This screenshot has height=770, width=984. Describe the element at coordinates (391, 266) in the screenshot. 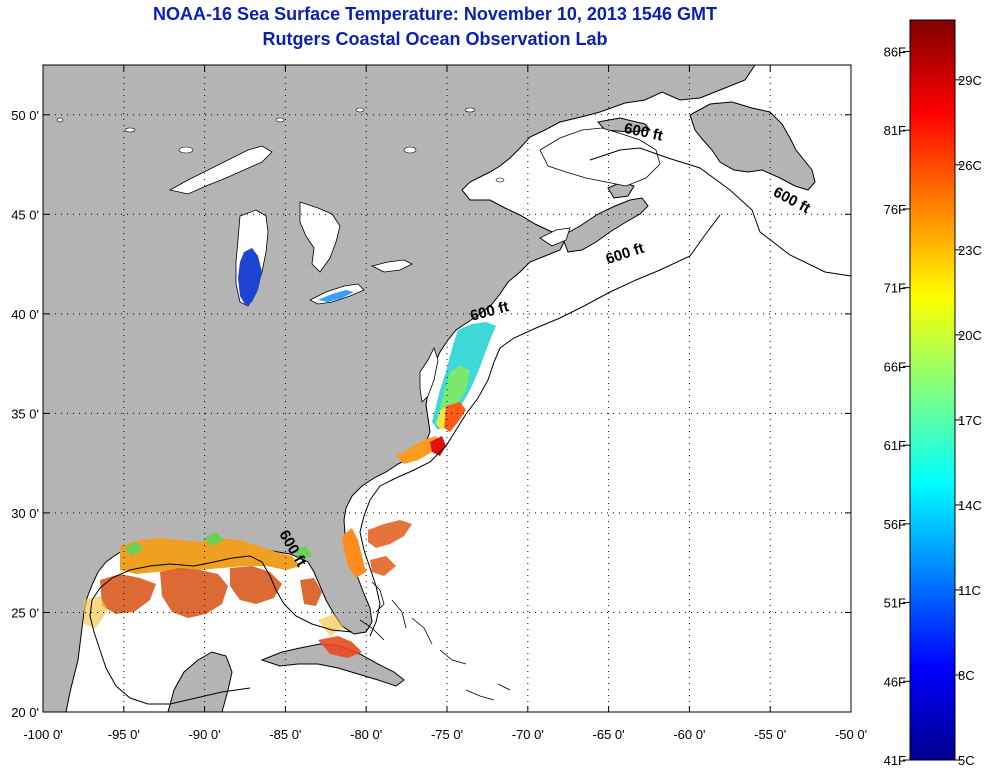

I see `lake-ontario` at that location.